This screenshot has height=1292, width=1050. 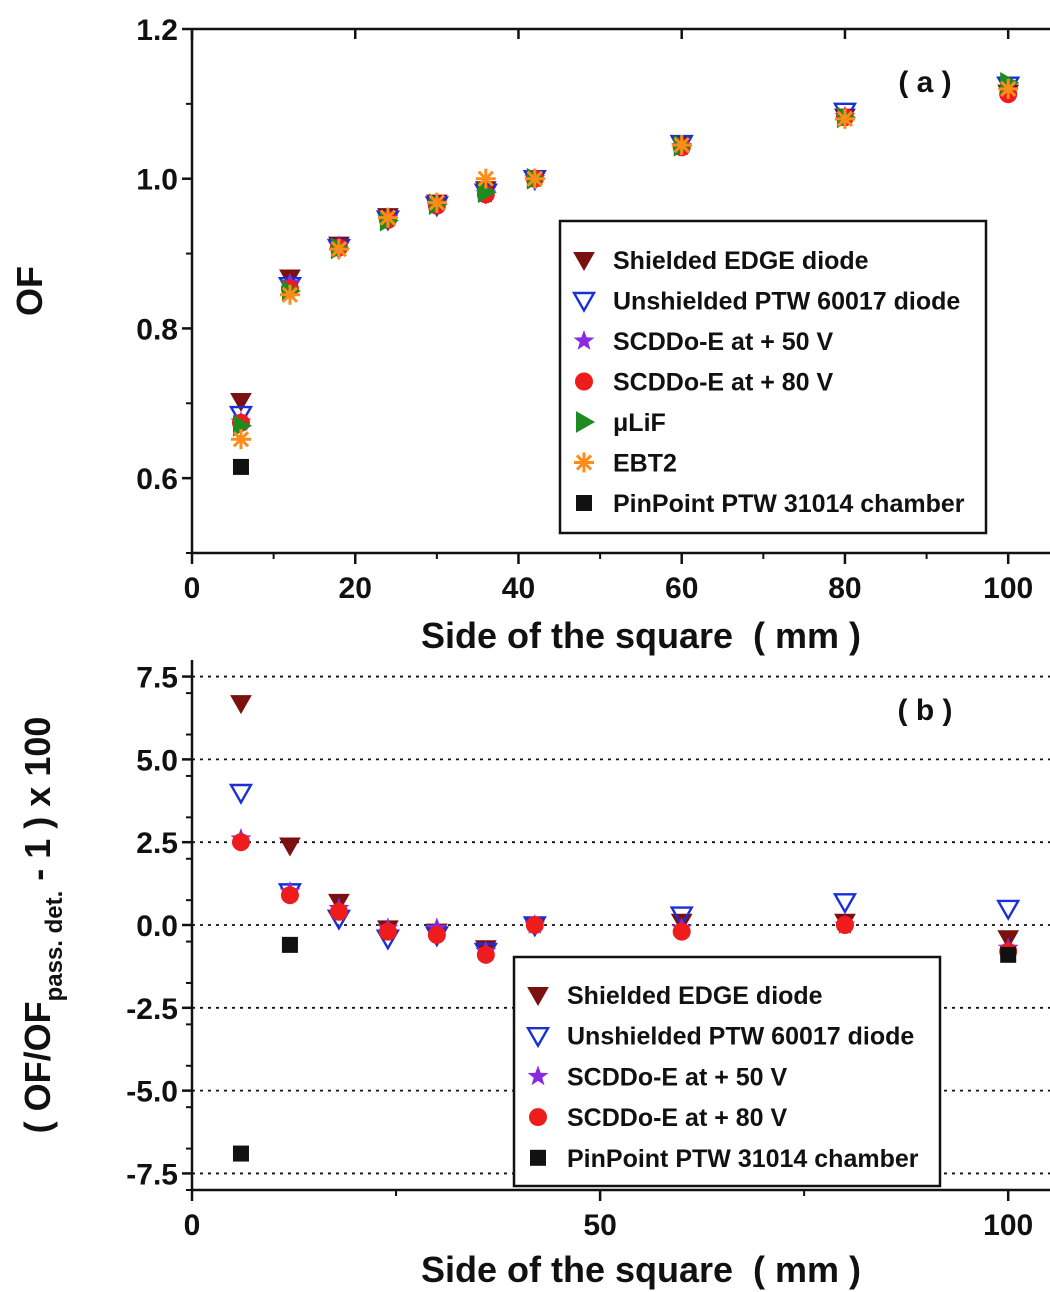 I want to click on x-tick-label: 50, so click(x=599, y=1225).